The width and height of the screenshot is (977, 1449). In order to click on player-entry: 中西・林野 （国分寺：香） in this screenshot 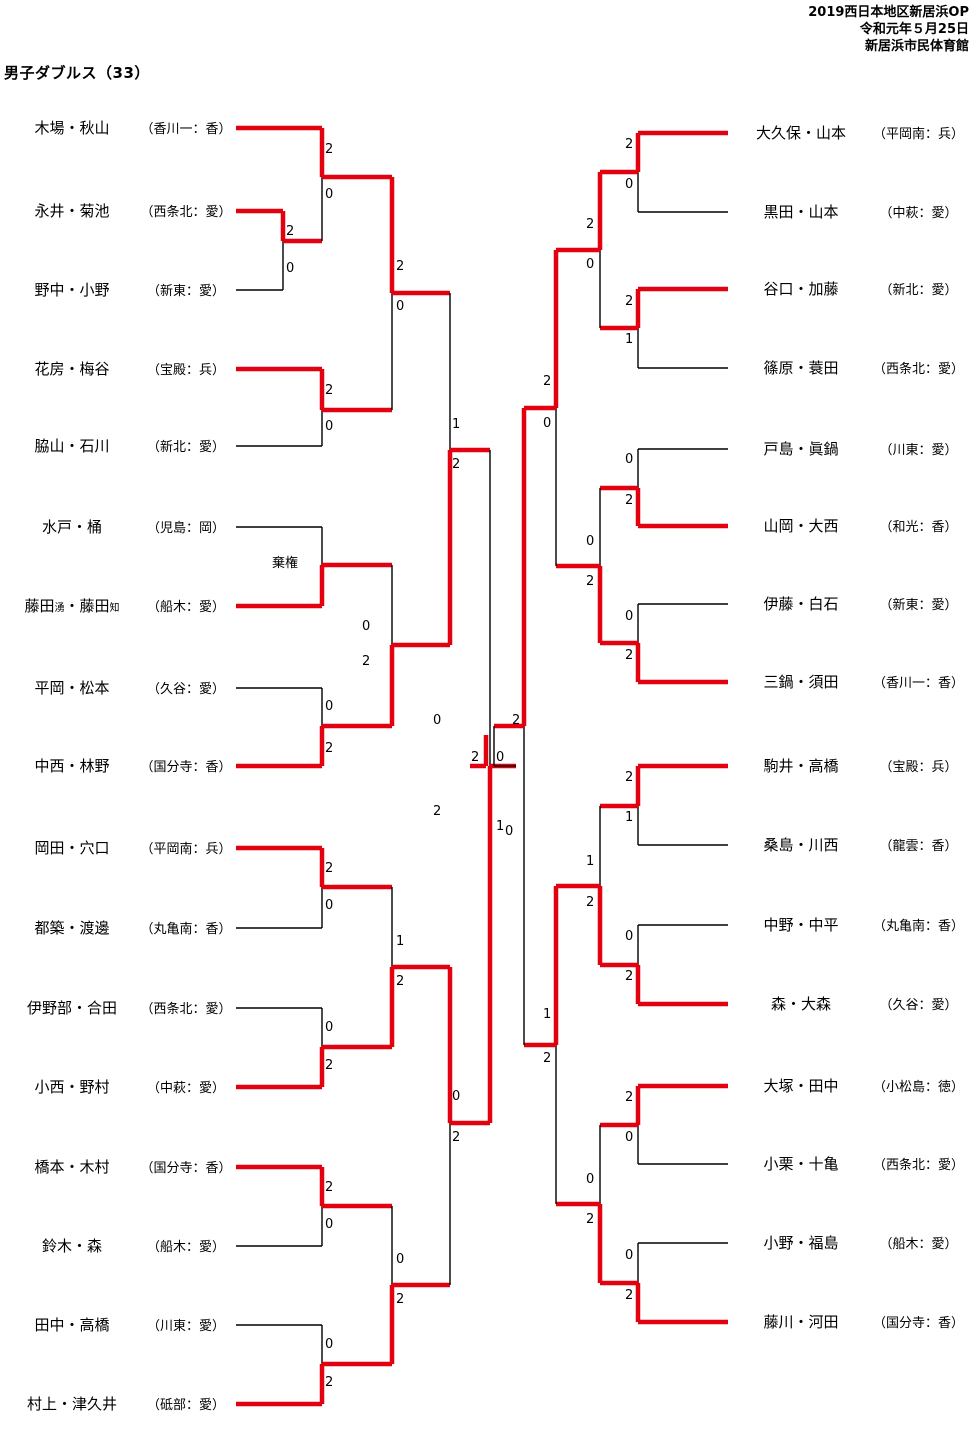, I will do `click(118, 766)`.